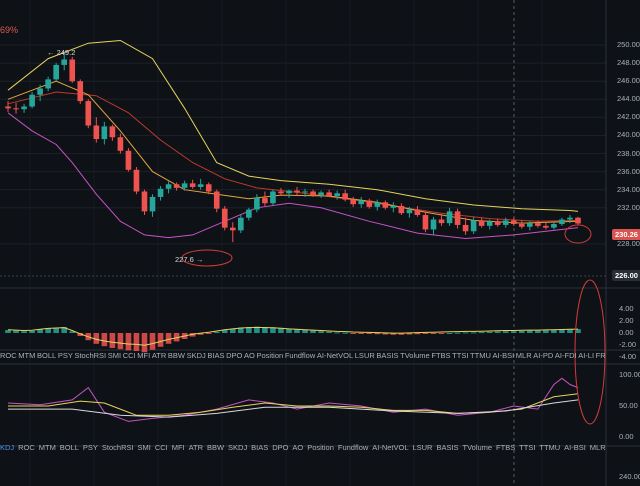  I want to click on indicator-tab-ai-pd: AI-PD, so click(543, 355).